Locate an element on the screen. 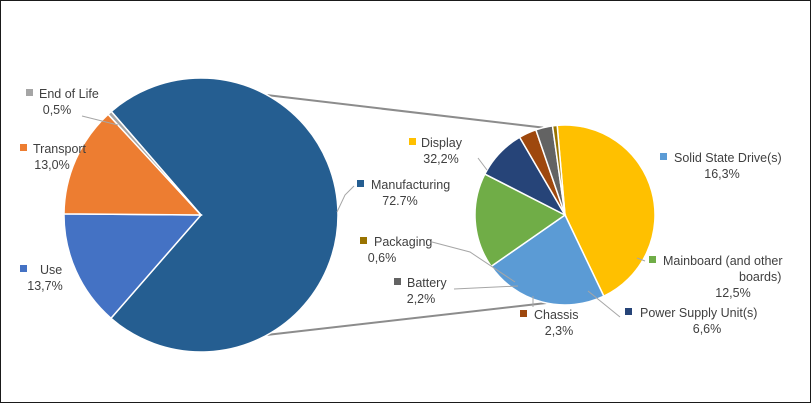  label-end-of-life: End of Life 0,5% is located at coordinates (62, 102).